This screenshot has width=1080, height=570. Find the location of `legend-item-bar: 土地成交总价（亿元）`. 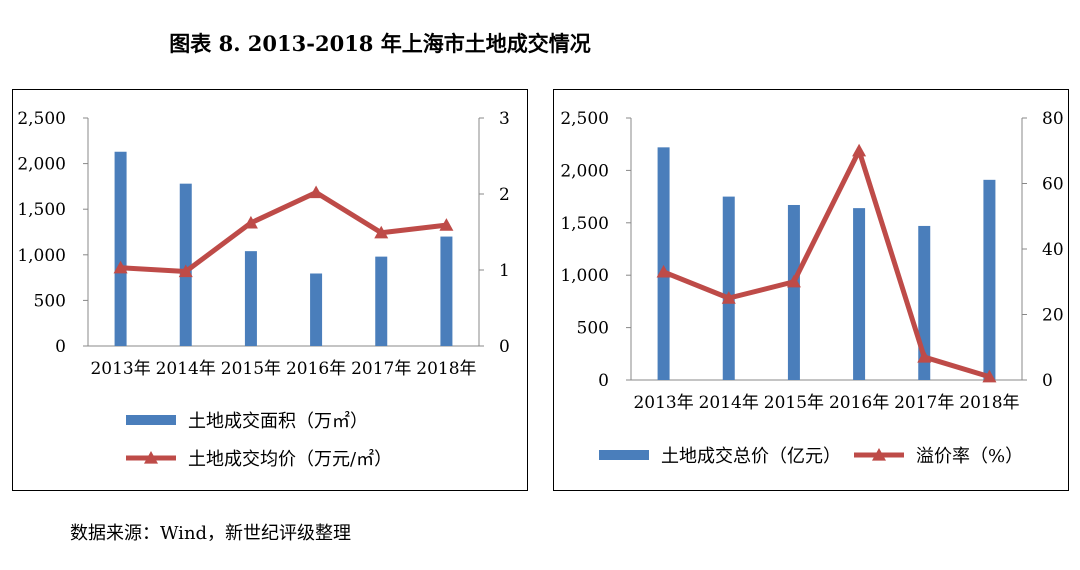

legend-item-bar: 土地成交总价（亿元） is located at coordinates (720, 456).